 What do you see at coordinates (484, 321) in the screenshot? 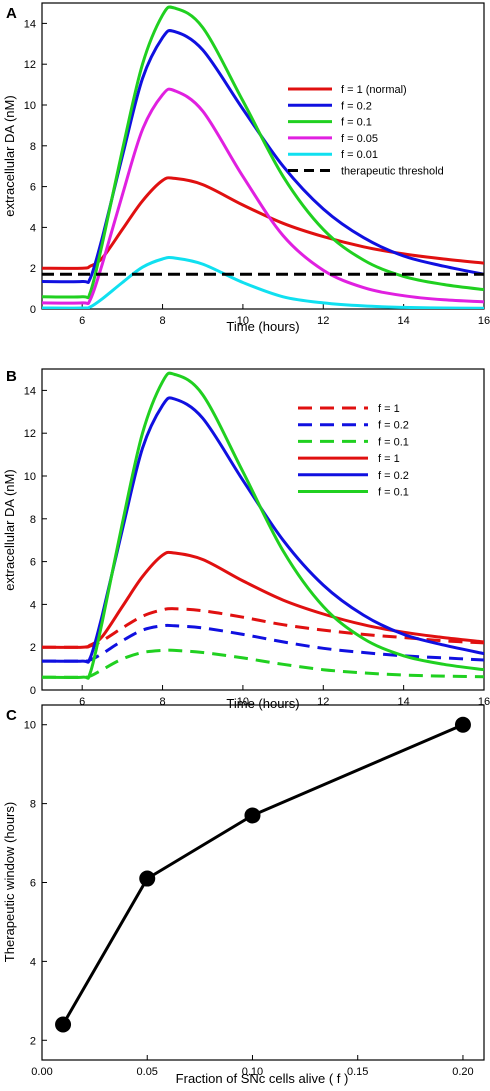
I see `x-tick-label: 16` at bounding box center [484, 321].